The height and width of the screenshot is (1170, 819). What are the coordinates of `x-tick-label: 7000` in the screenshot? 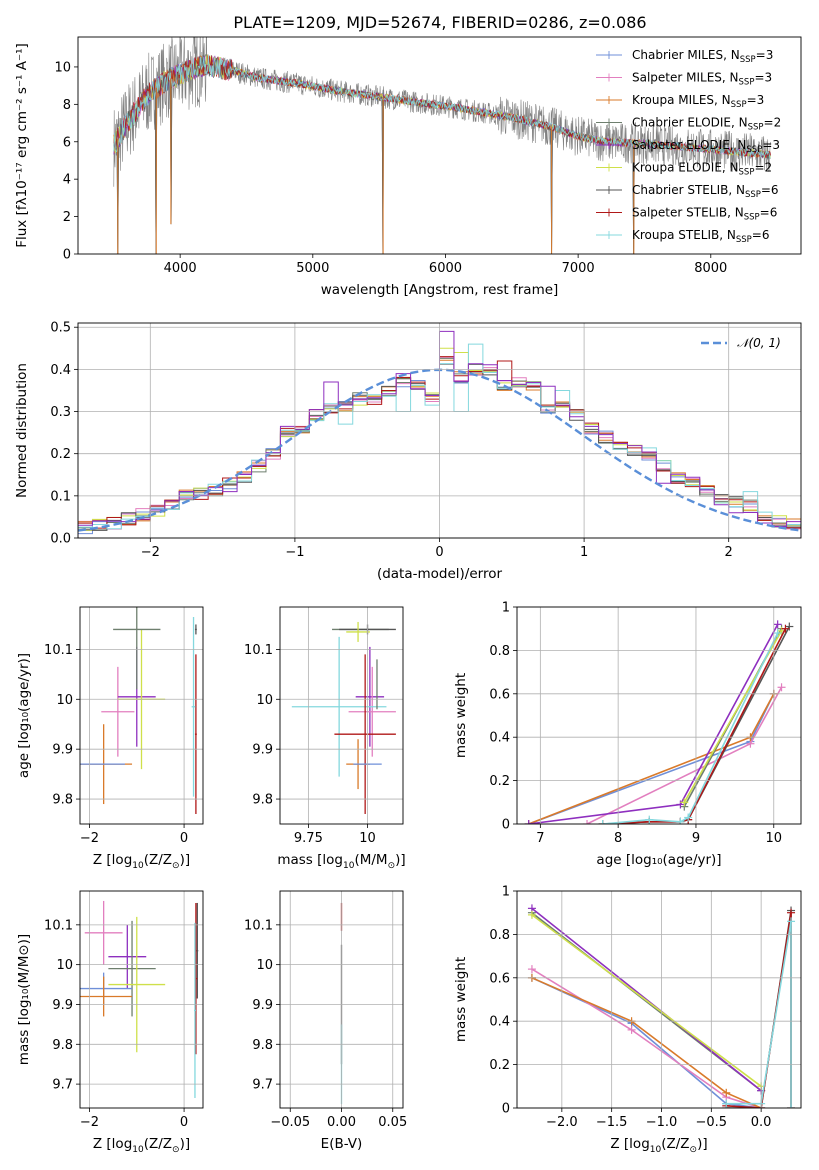 It's located at (578, 268).